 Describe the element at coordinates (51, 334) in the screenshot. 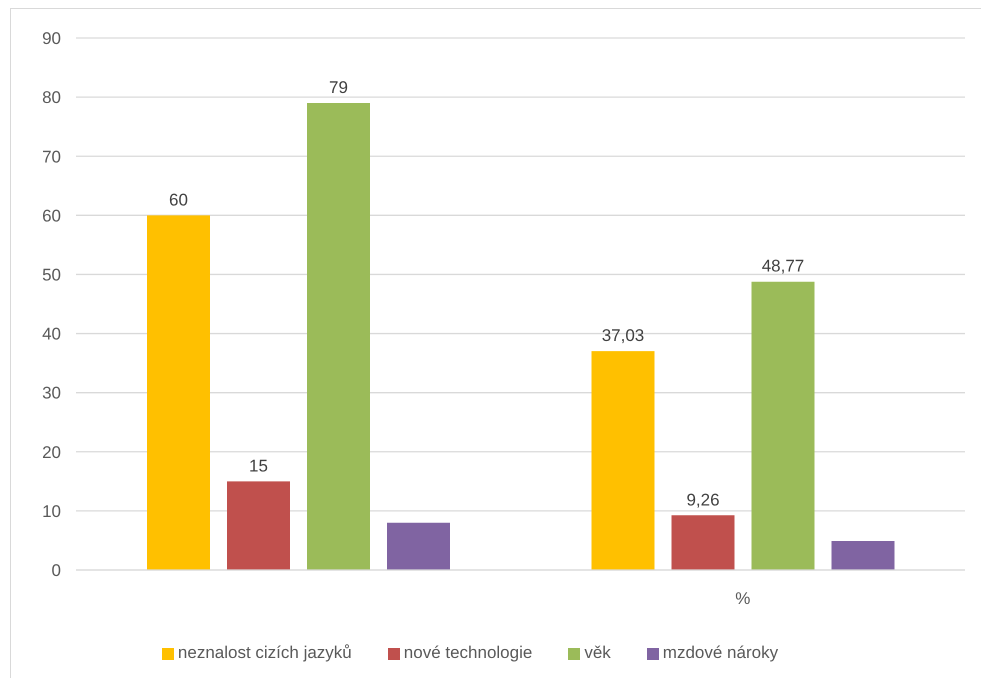

I see `y-tick-label: 40` at that location.